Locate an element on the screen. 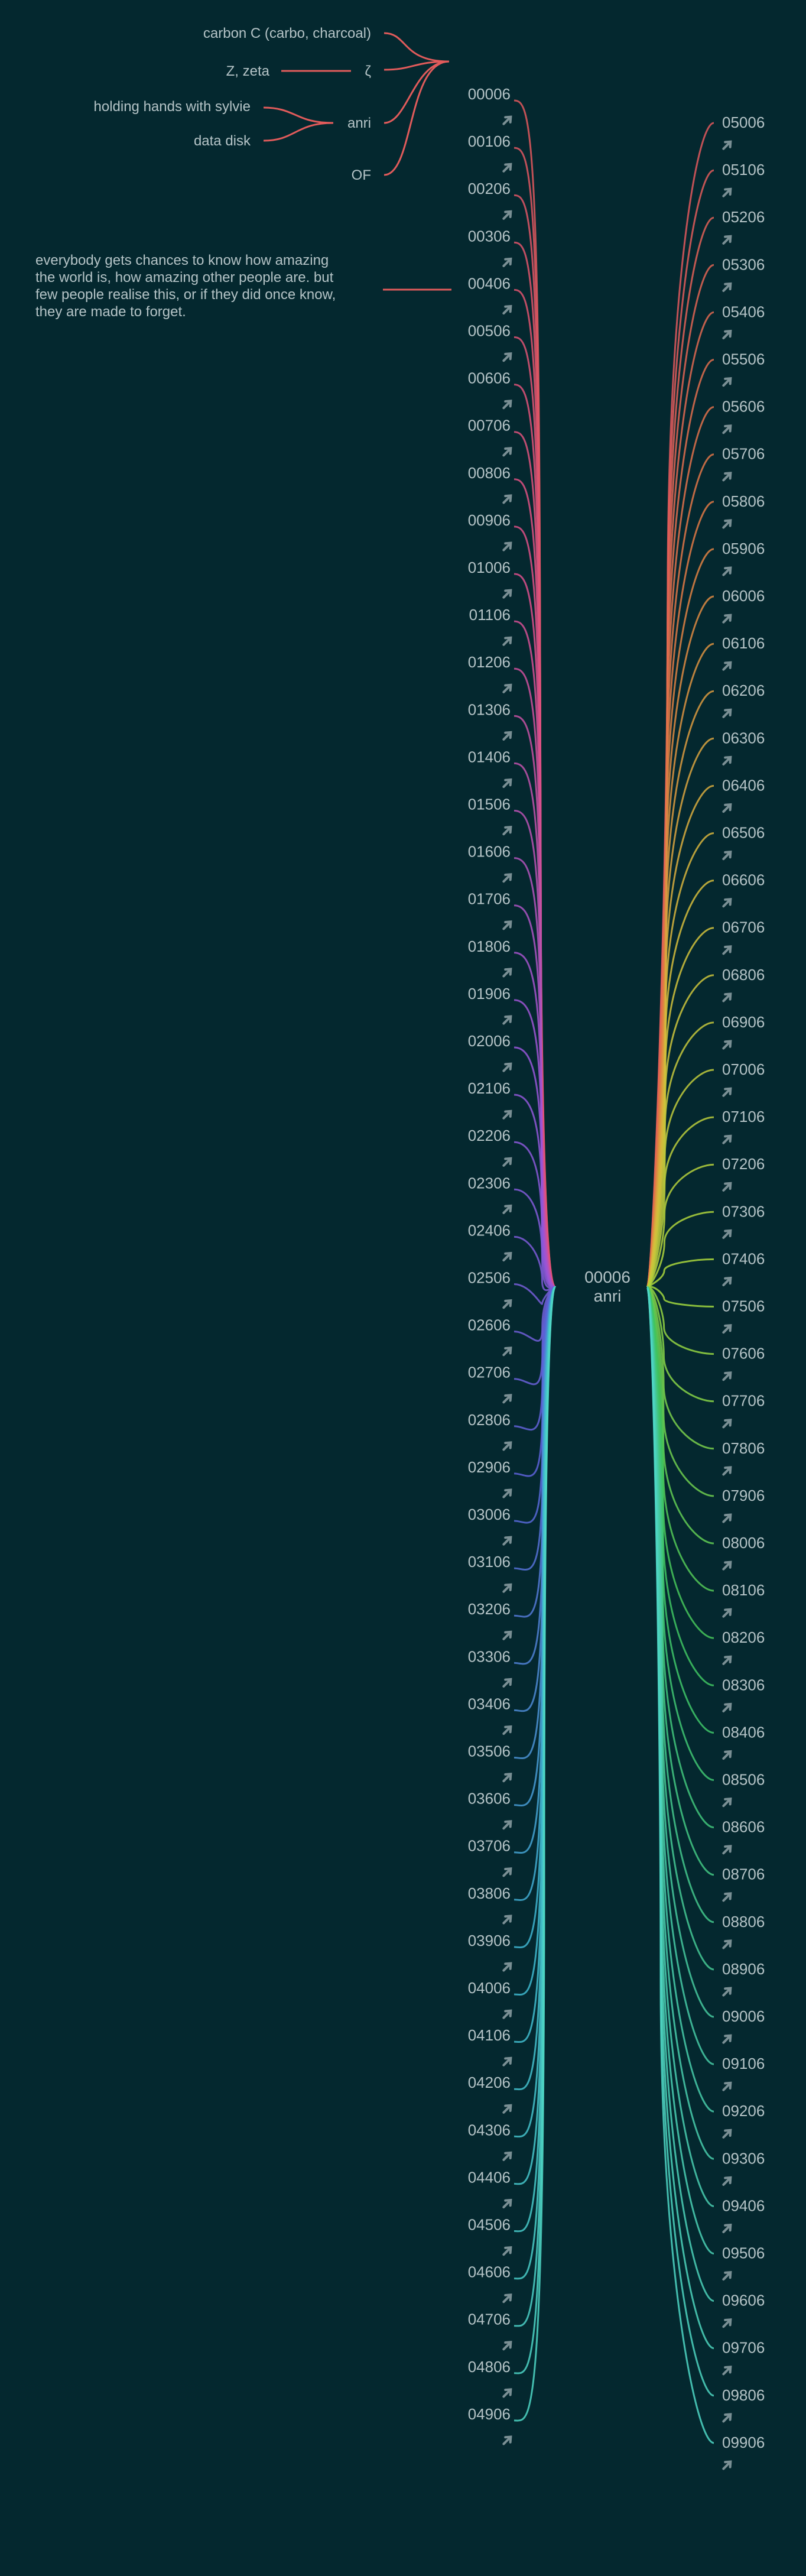 This screenshot has width=806, height=2576. node-08506: 08506 is located at coordinates (744, 1780).